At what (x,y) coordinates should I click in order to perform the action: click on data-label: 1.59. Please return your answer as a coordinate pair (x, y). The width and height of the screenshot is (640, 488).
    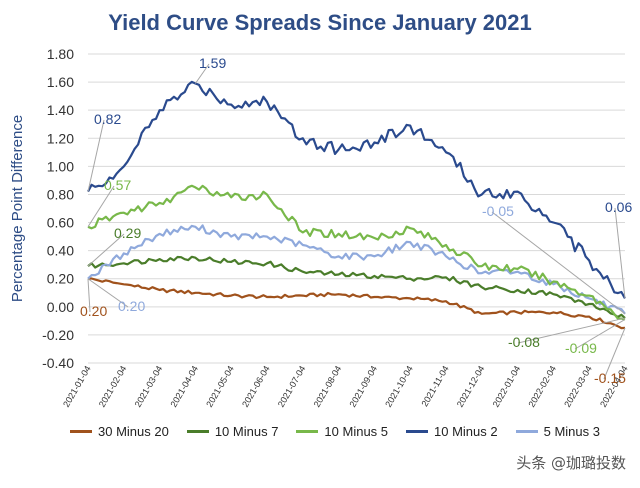
    Looking at the image, I should click on (212, 63).